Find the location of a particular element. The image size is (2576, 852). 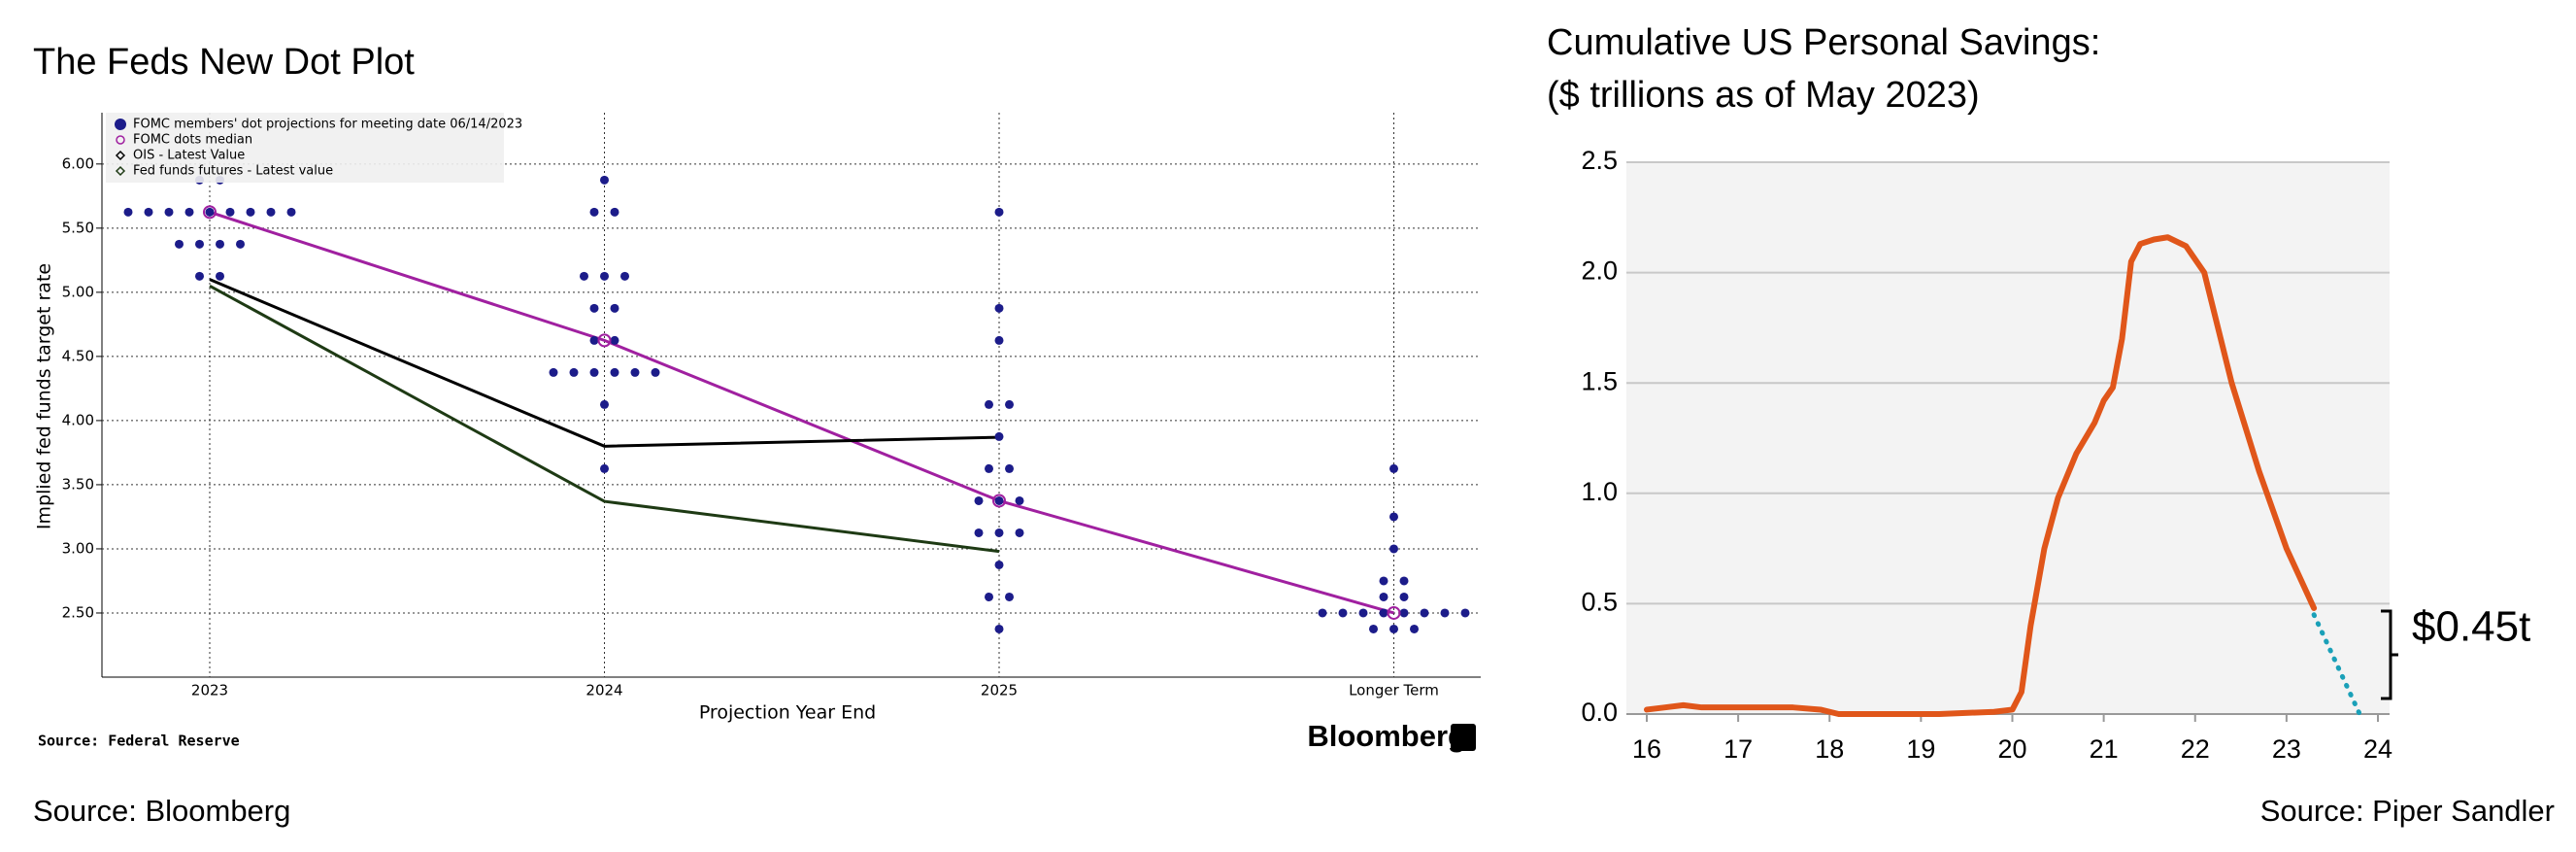

y-tick-label: 4.50 is located at coordinates (78, 355).